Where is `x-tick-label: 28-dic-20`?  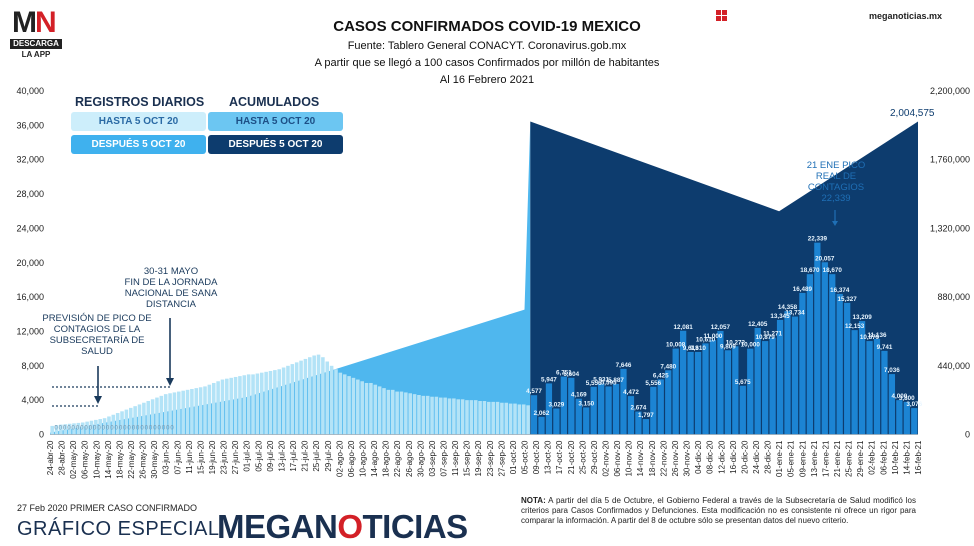
x-tick-label: 28-dic-20 is located at coordinates (768, 457).